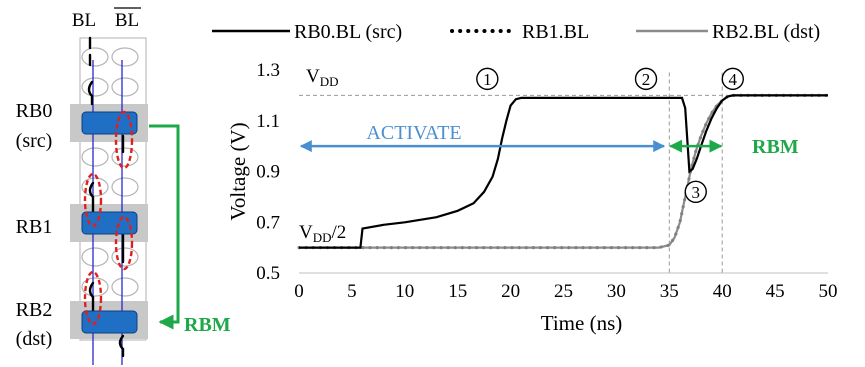  Describe the element at coordinates (404, 291) in the screenshot. I see `x-tick-label: 10` at that location.